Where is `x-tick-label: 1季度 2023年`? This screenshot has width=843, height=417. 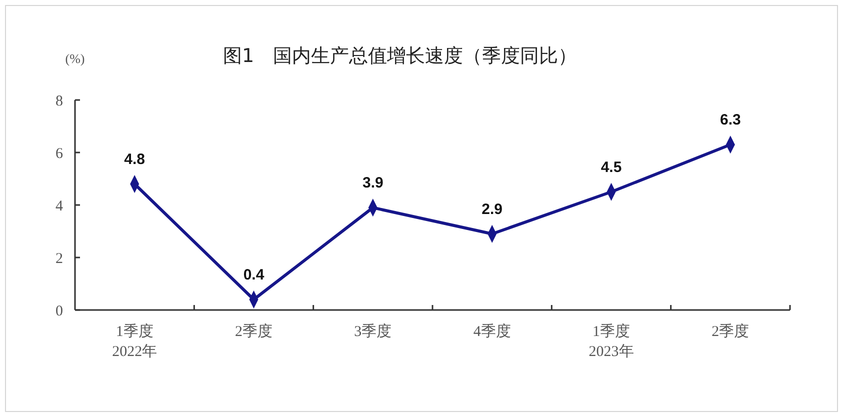 x-tick-label: 1季度 2023年 is located at coordinates (611, 341).